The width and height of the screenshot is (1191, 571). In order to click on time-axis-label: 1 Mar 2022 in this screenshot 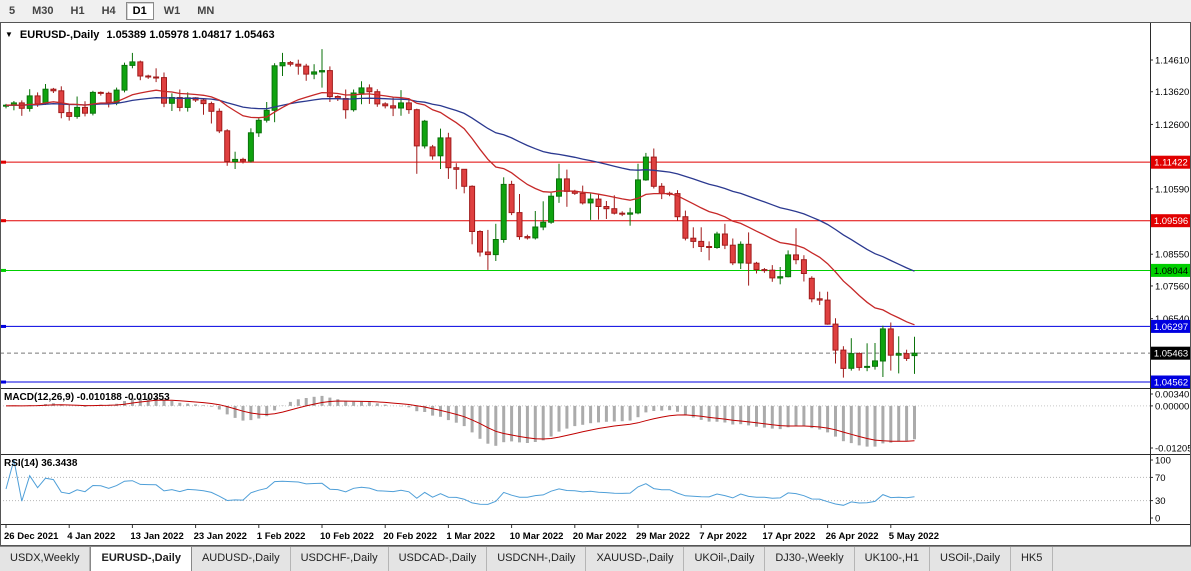, I will do `click(470, 536)`.